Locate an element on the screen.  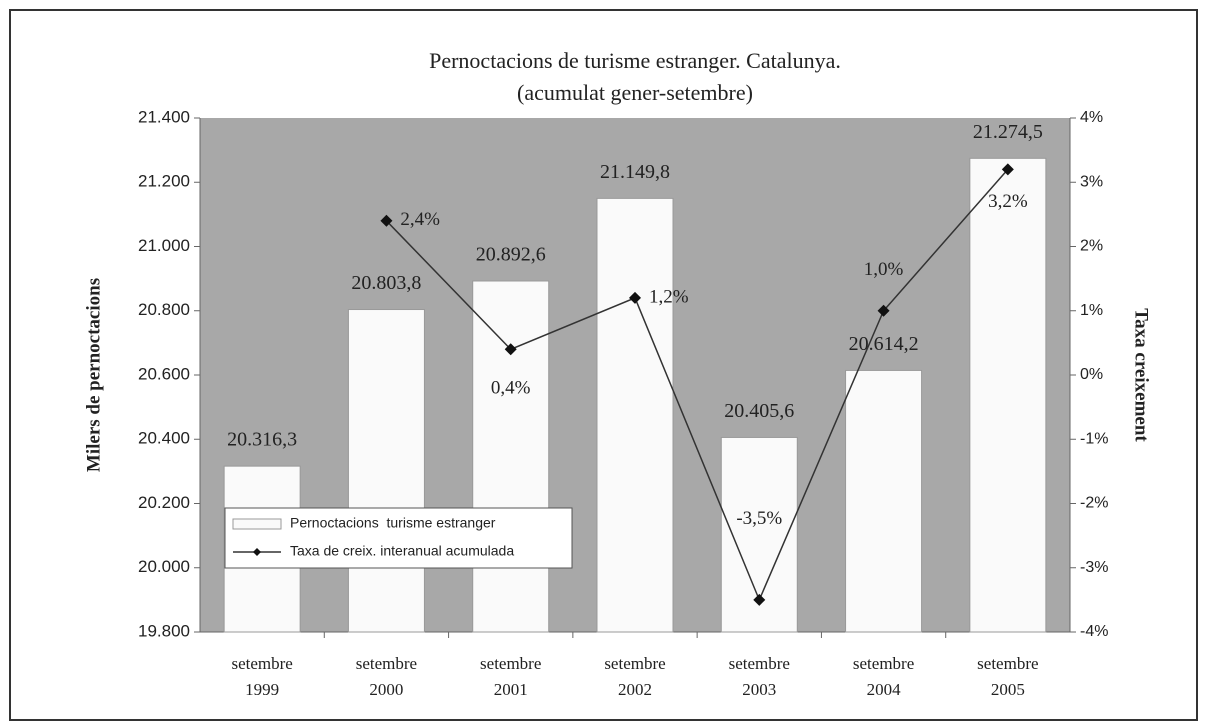
legend-label: Taxa de creix. interanual acumulada is located at coordinates (402, 551).